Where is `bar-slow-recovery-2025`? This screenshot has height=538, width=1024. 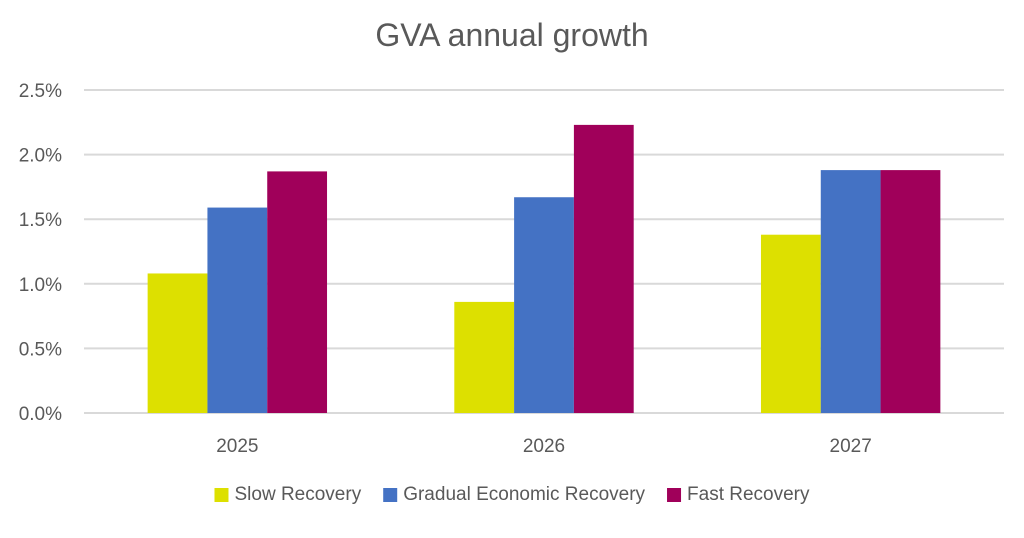 bar-slow-recovery-2025 is located at coordinates (177, 343).